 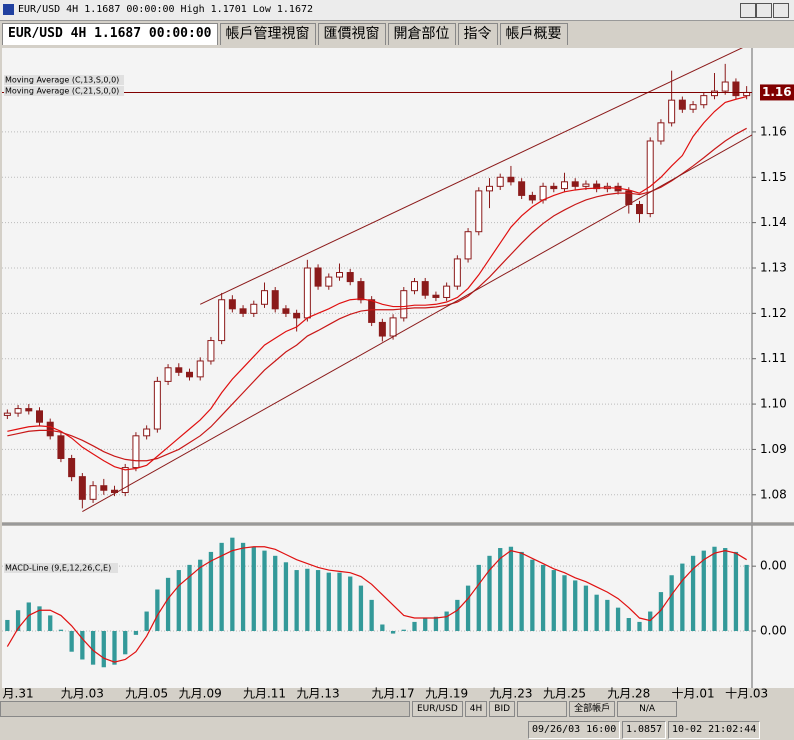 I want to click on tab: 帳戶概要, so click(x=533, y=34).